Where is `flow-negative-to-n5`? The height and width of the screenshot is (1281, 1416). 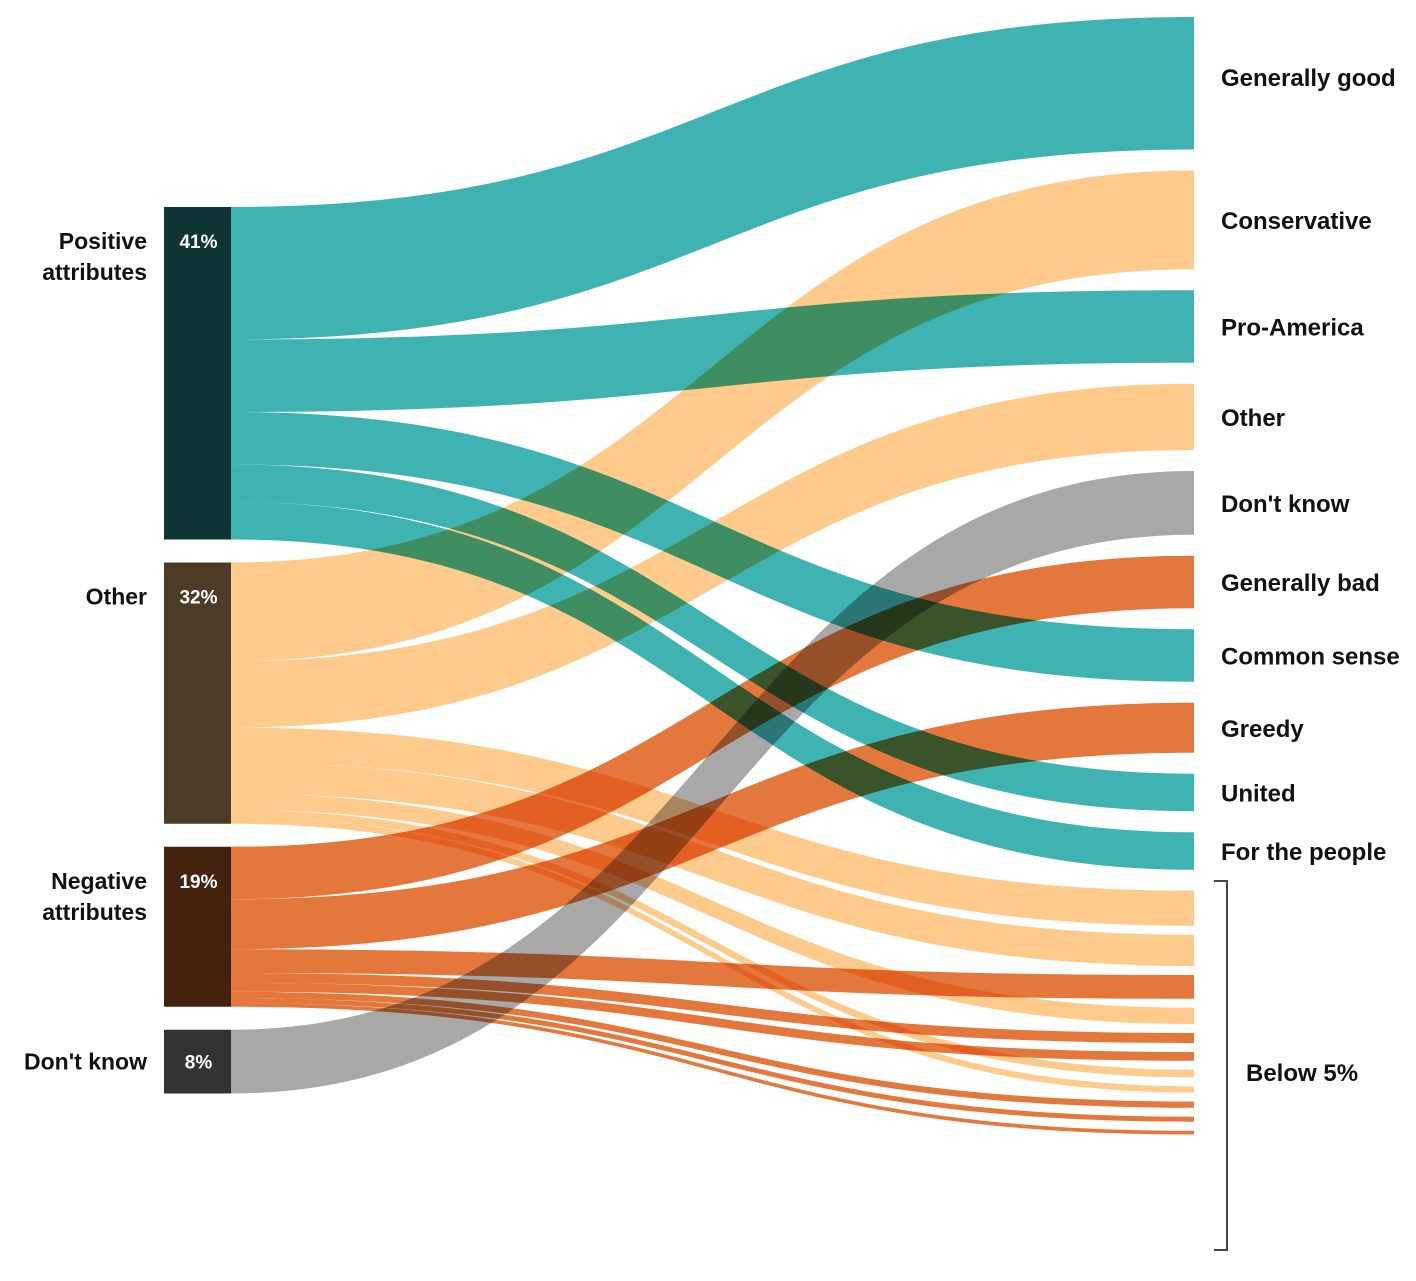 flow-negative-to-n5 is located at coordinates (712, 1060).